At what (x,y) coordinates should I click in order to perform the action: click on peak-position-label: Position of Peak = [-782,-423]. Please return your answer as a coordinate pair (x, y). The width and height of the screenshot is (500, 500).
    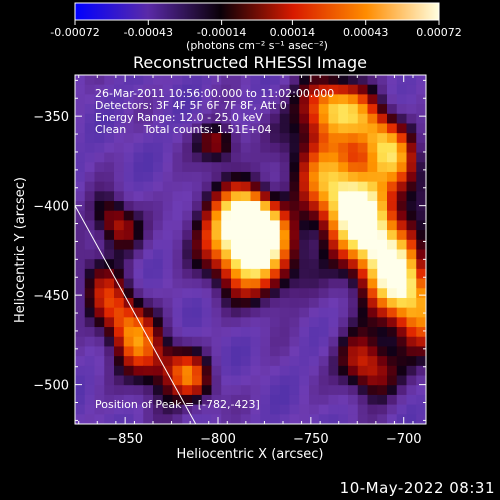
    Looking at the image, I should click on (177, 404).